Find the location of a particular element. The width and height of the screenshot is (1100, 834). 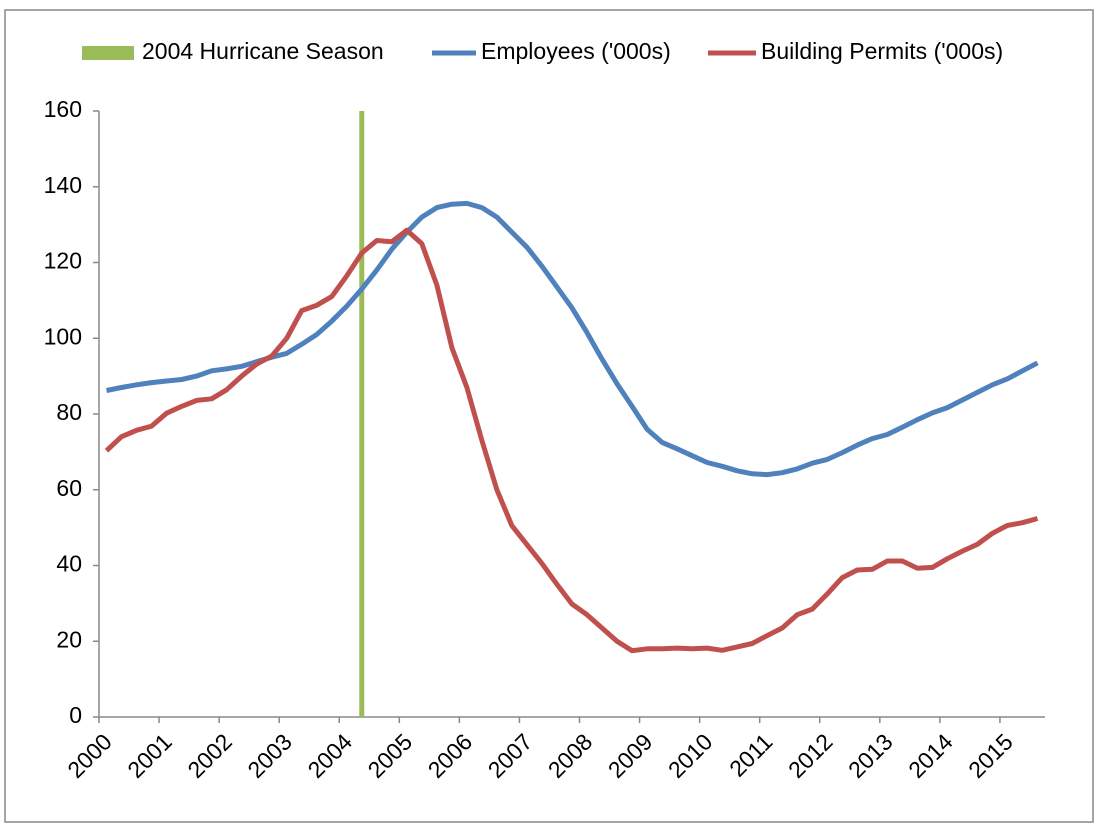

y-tick-label: 140 is located at coordinates (63, 185).